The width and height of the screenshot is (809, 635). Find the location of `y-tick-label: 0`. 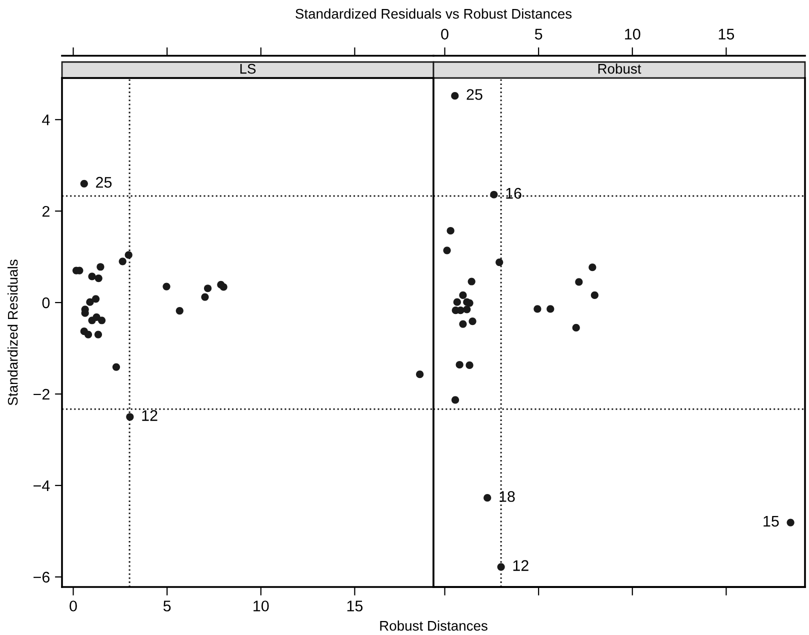

y-tick-label: 0 is located at coordinates (46, 302).